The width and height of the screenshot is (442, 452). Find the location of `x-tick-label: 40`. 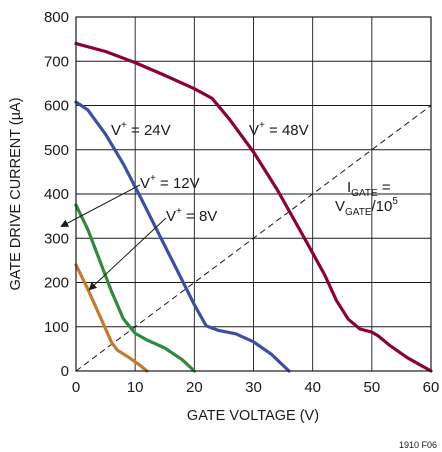

x-tick-label: 40 is located at coordinates (312, 387).